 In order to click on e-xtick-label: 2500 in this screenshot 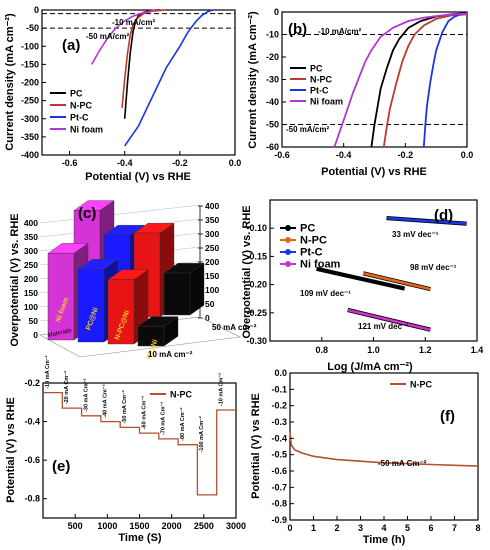, I will do `click(204, 526)`.